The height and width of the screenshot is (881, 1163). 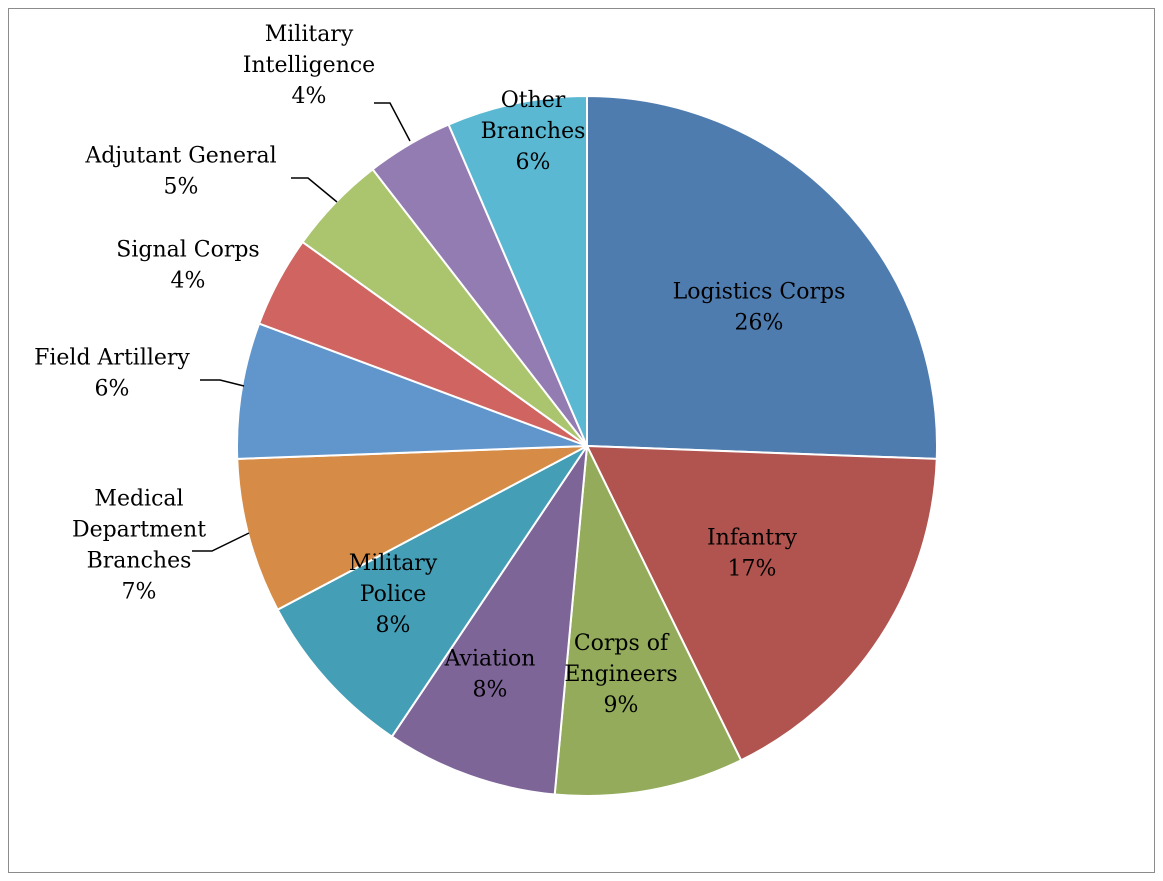 What do you see at coordinates (621, 705) in the screenshot?
I see `pie-label-percent: 9%` at bounding box center [621, 705].